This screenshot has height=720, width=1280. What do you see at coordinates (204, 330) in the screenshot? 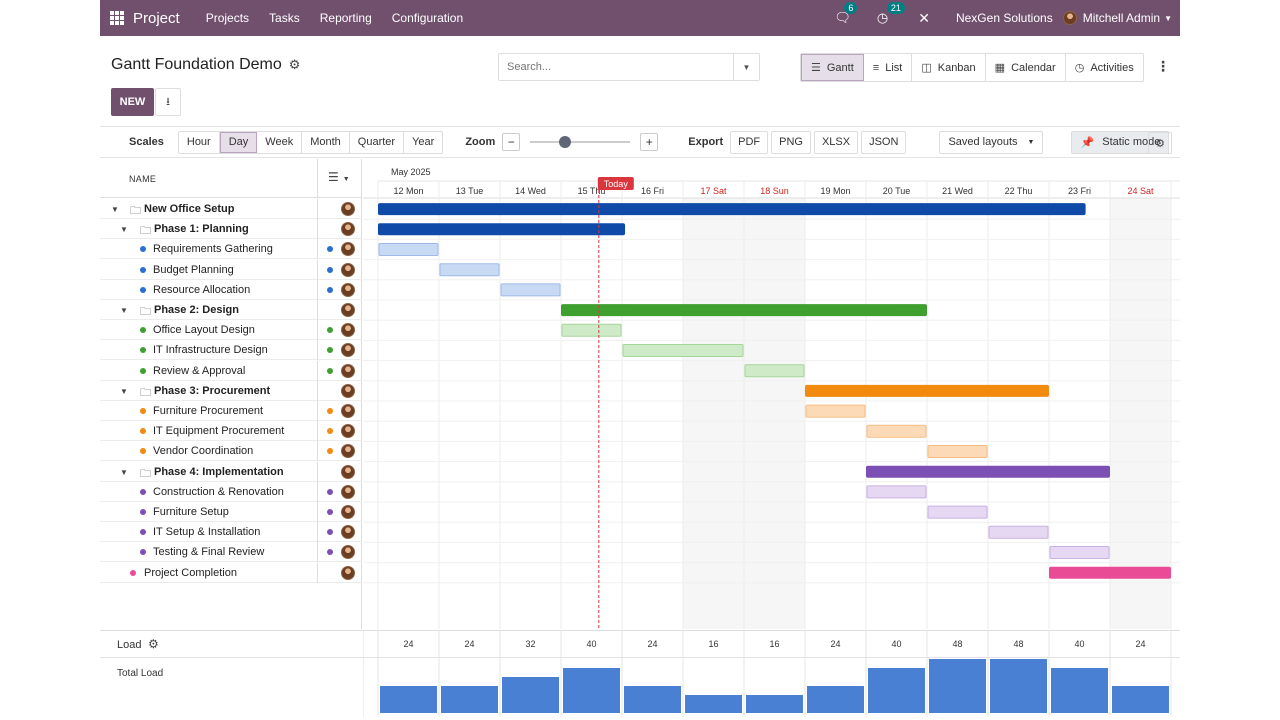
I see `task-name: Office Layout Design` at bounding box center [204, 330].